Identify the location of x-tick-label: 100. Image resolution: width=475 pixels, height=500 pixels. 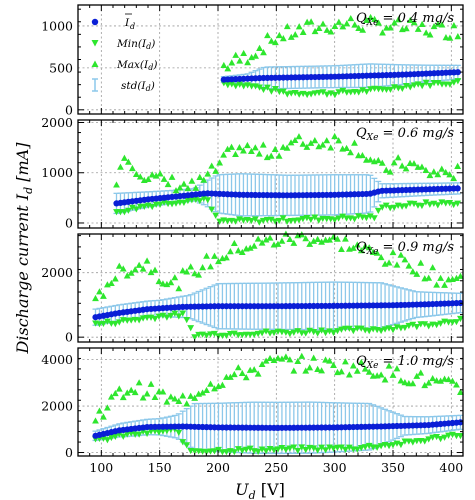
(101, 467).